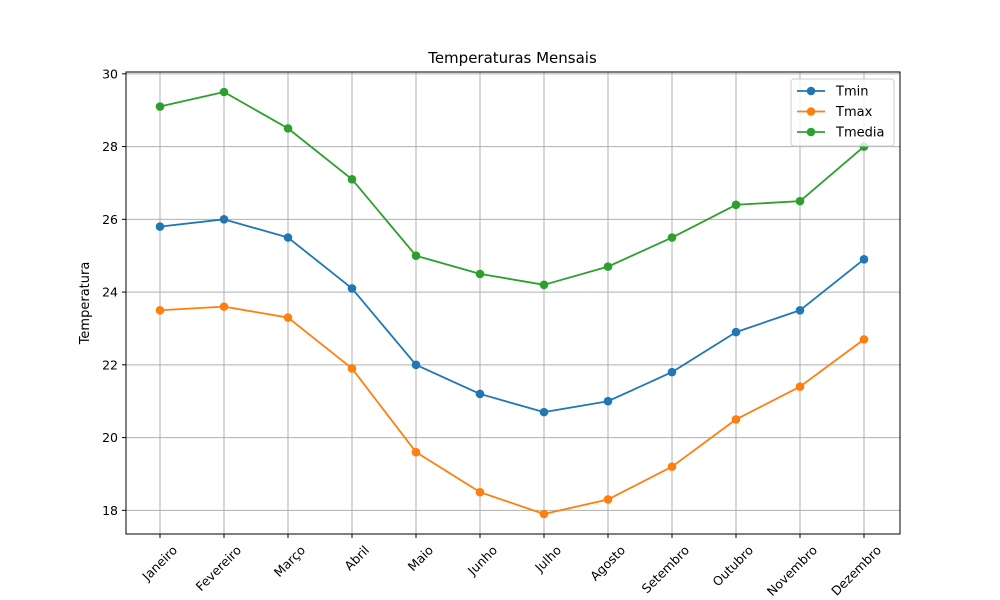  Describe the element at coordinates (110, 146) in the screenshot. I see `y-tick-label: 28` at that location.